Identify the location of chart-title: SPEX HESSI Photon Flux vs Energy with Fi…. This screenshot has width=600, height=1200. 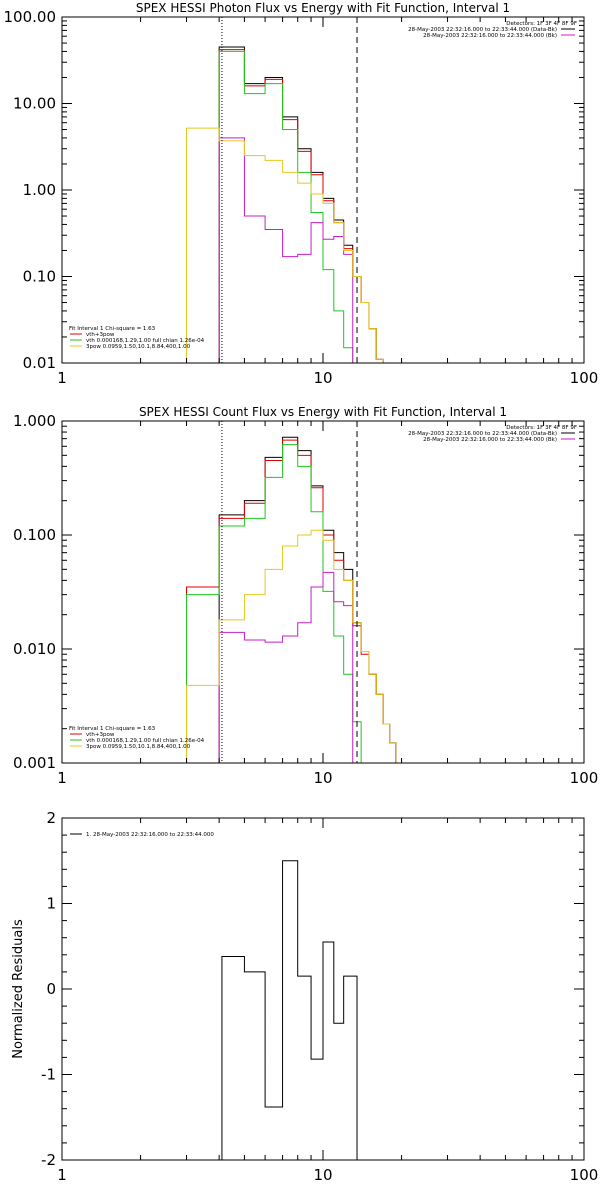
(323, 8).